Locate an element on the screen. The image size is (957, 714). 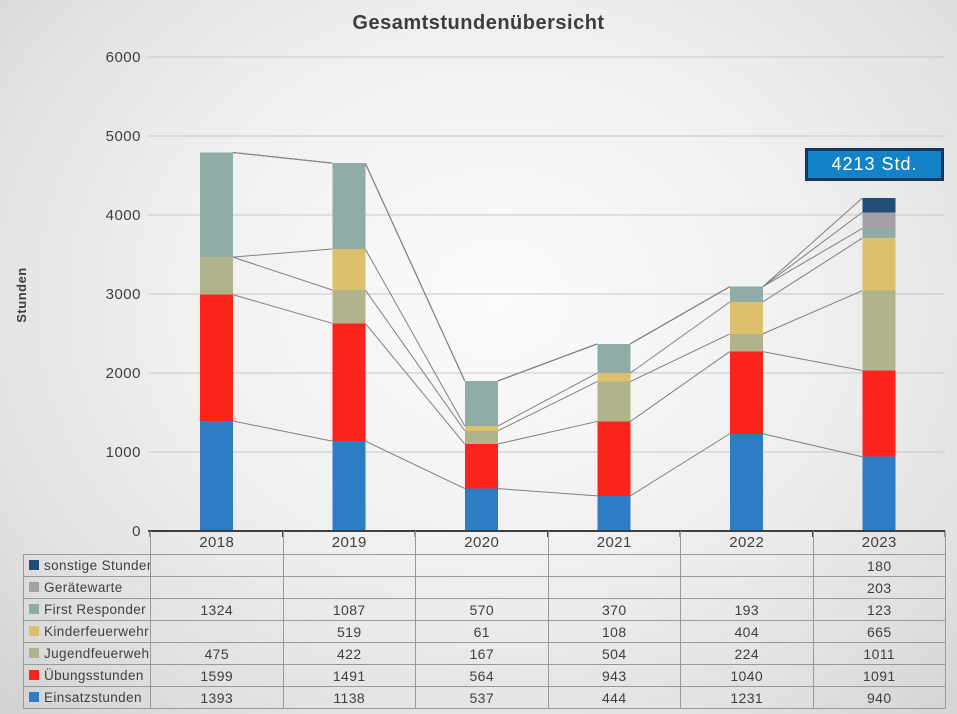
series-name: Jugendfeuerwehr is located at coordinates (97, 653).